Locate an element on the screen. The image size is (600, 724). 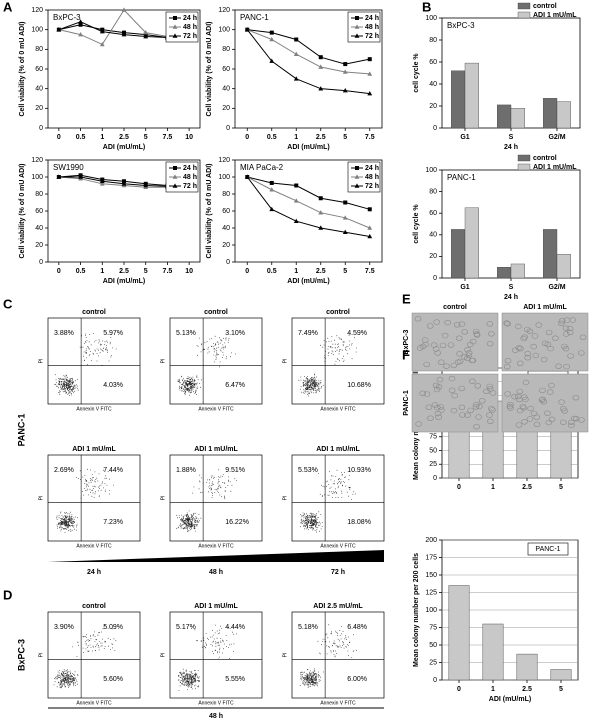
quadrant-lr: 10.68% is located at coordinates (359, 385).